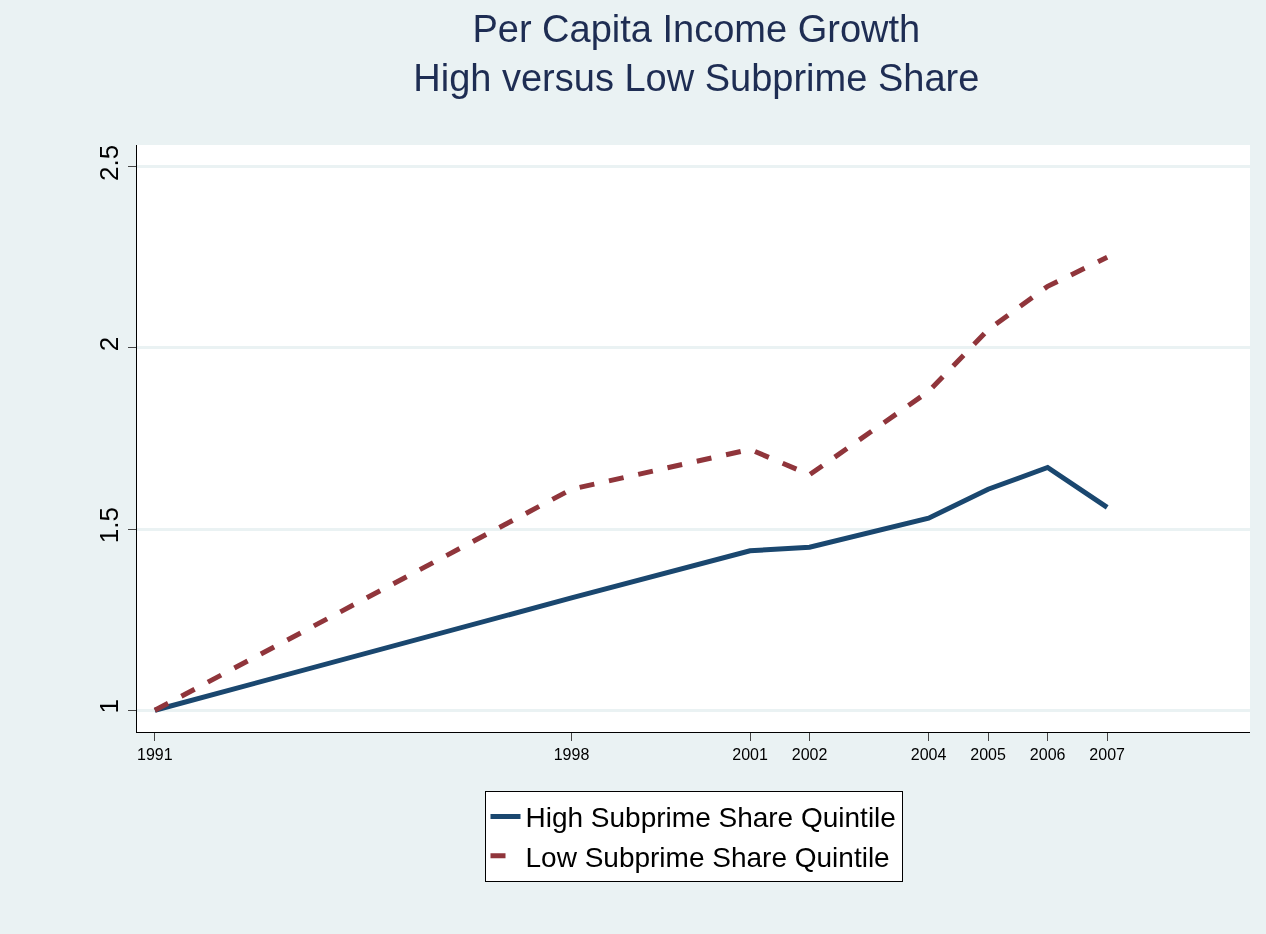 This screenshot has width=1266, height=934. I want to click on x-tick-label: 2006, so click(1047, 755).